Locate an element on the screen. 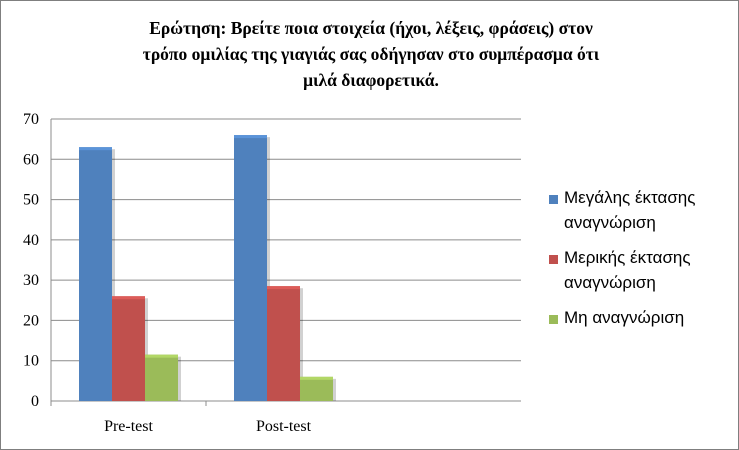 This screenshot has height=450, width=739. y-tick-label: 70 is located at coordinates (31, 119).